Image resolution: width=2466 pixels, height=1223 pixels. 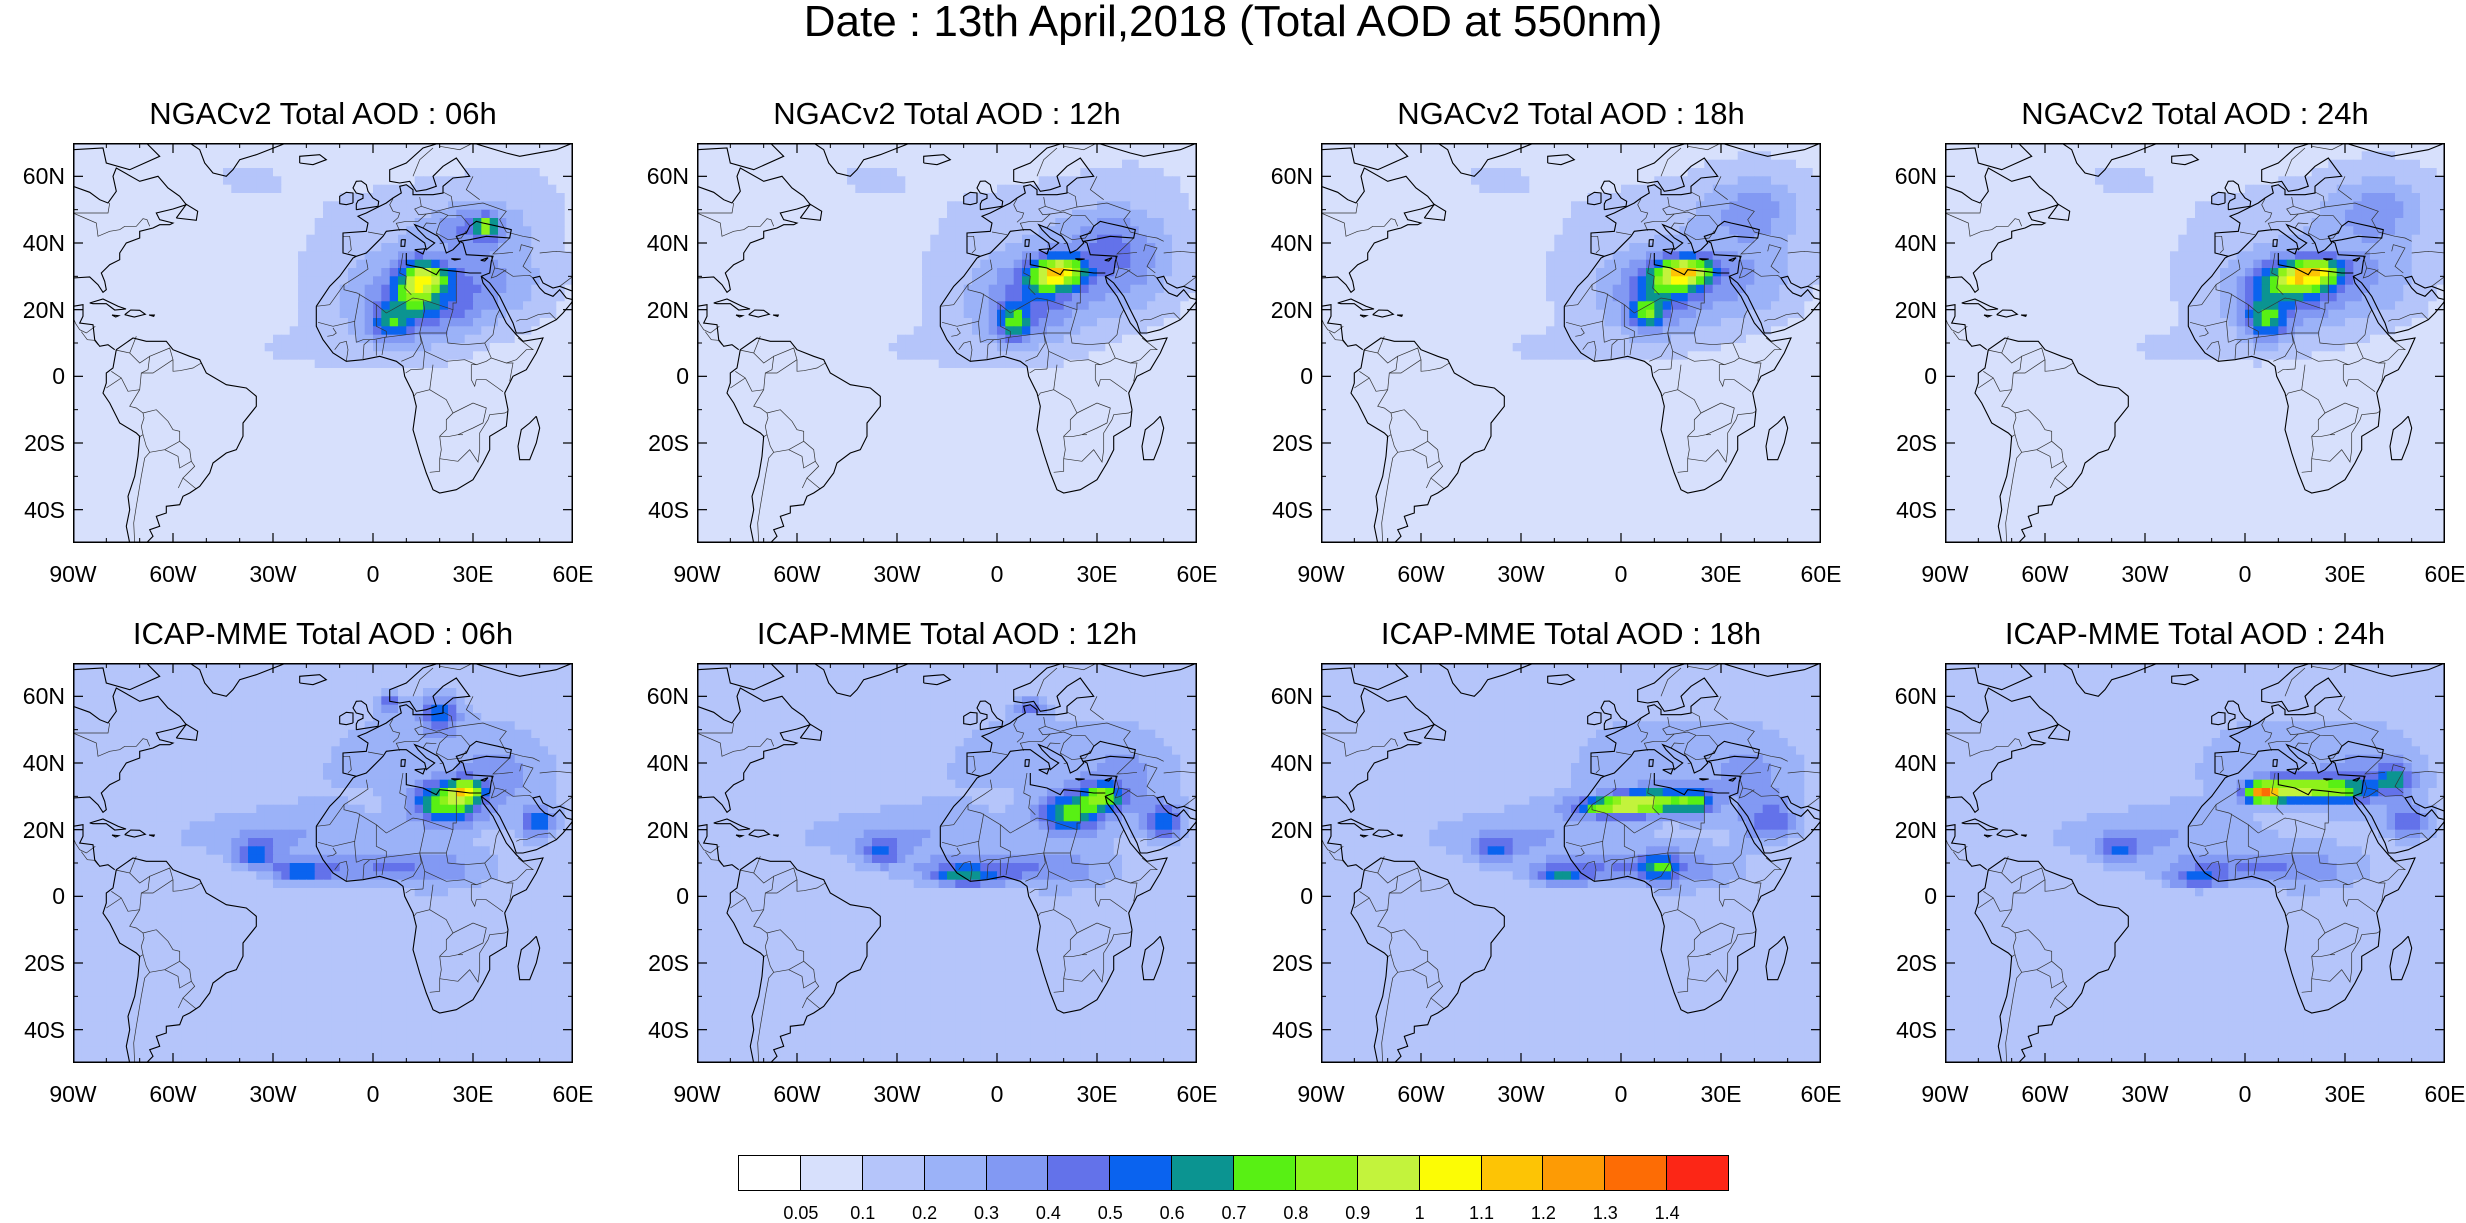 What do you see at coordinates (925, 1213) in the screenshot?
I see `colorbar-label: 0.2` at bounding box center [925, 1213].